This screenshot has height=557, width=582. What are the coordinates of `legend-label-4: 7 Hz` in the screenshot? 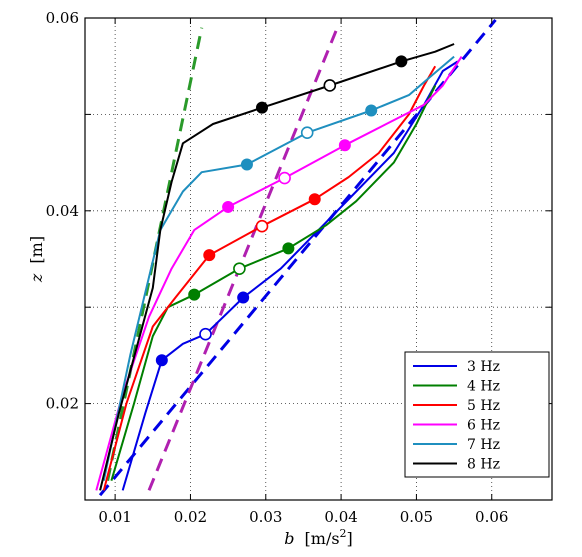 It's located at (483, 445).